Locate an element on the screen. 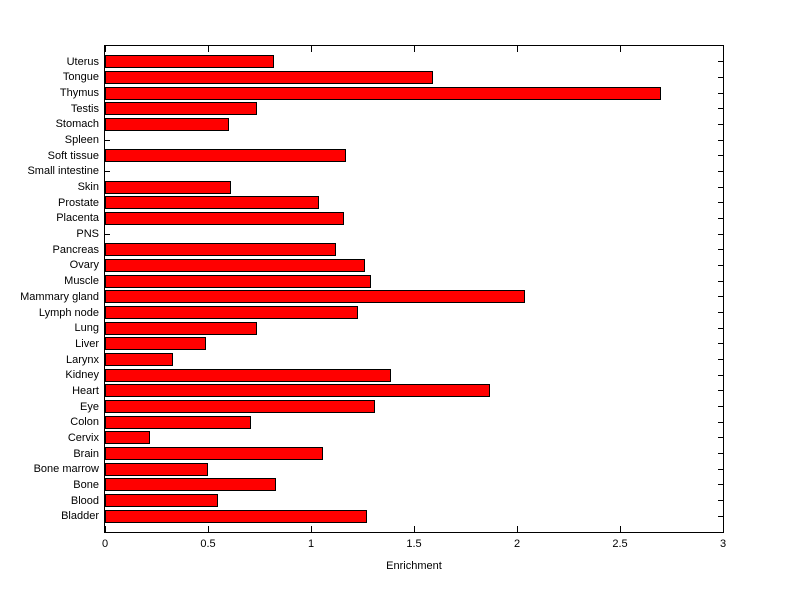  x-tick-label: 2 is located at coordinates (517, 544).